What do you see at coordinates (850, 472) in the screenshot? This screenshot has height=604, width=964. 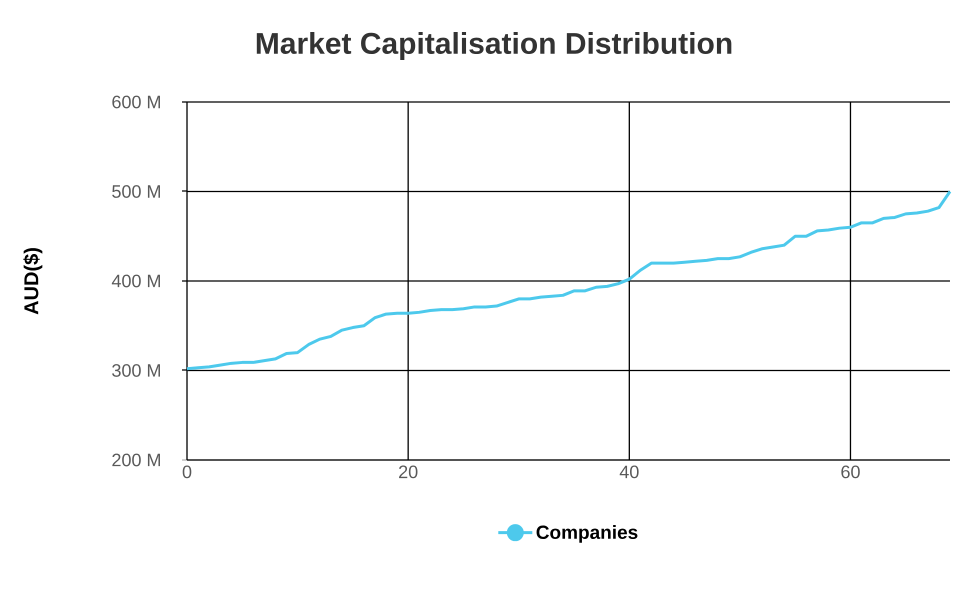 I see `x-tick-label: 60` at bounding box center [850, 472].